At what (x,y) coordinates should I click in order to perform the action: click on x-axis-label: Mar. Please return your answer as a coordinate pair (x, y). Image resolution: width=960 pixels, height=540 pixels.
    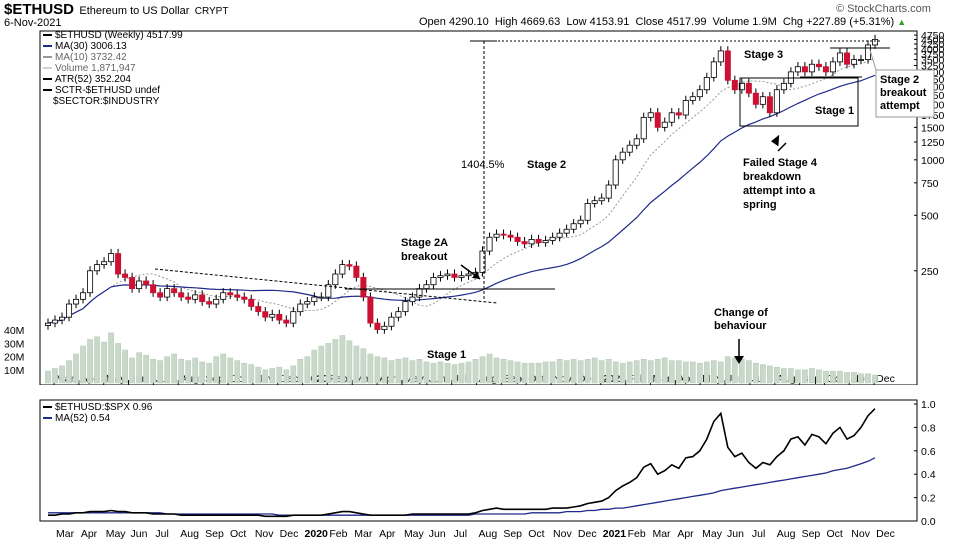
    Looking at the image, I should click on (363, 534).